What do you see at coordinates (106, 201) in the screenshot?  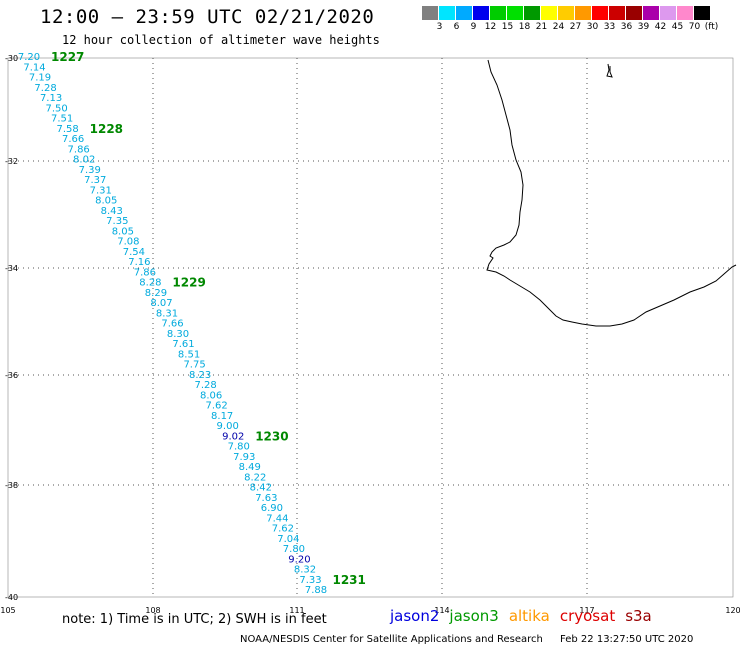 I see `wave-height-value: 8.05` at bounding box center [106, 201].